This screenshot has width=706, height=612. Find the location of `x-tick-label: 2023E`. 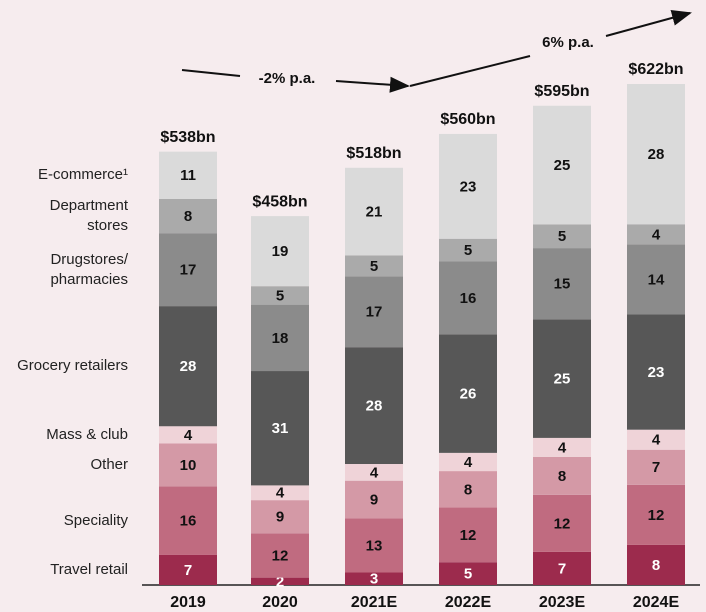

x-tick-label: 2023E is located at coordinates (562, 602).